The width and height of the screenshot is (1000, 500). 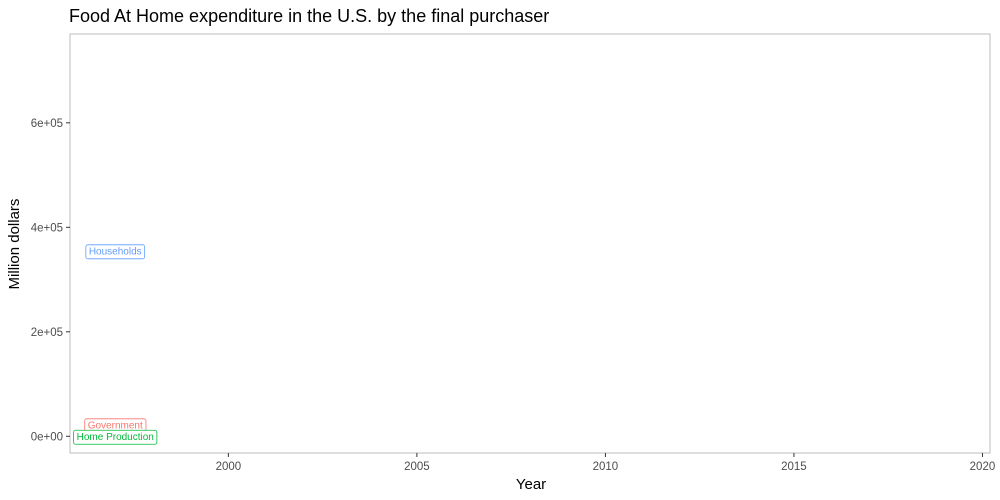 I want to click on series-label-text: Government, so click(x=115, y=425).